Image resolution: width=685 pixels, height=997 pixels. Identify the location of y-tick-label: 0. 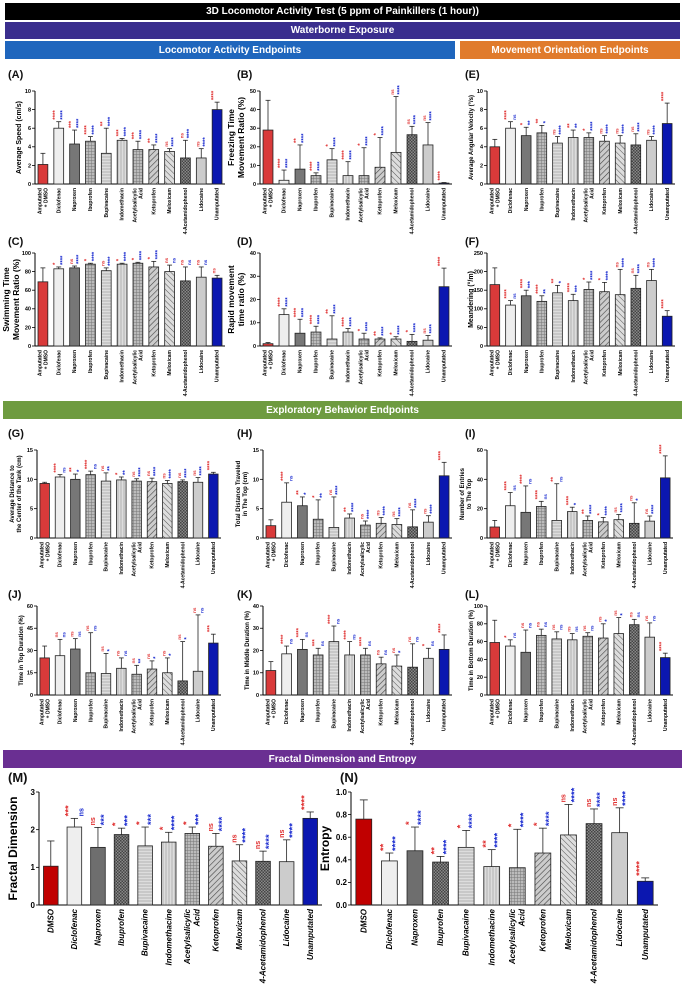
(481, 185).